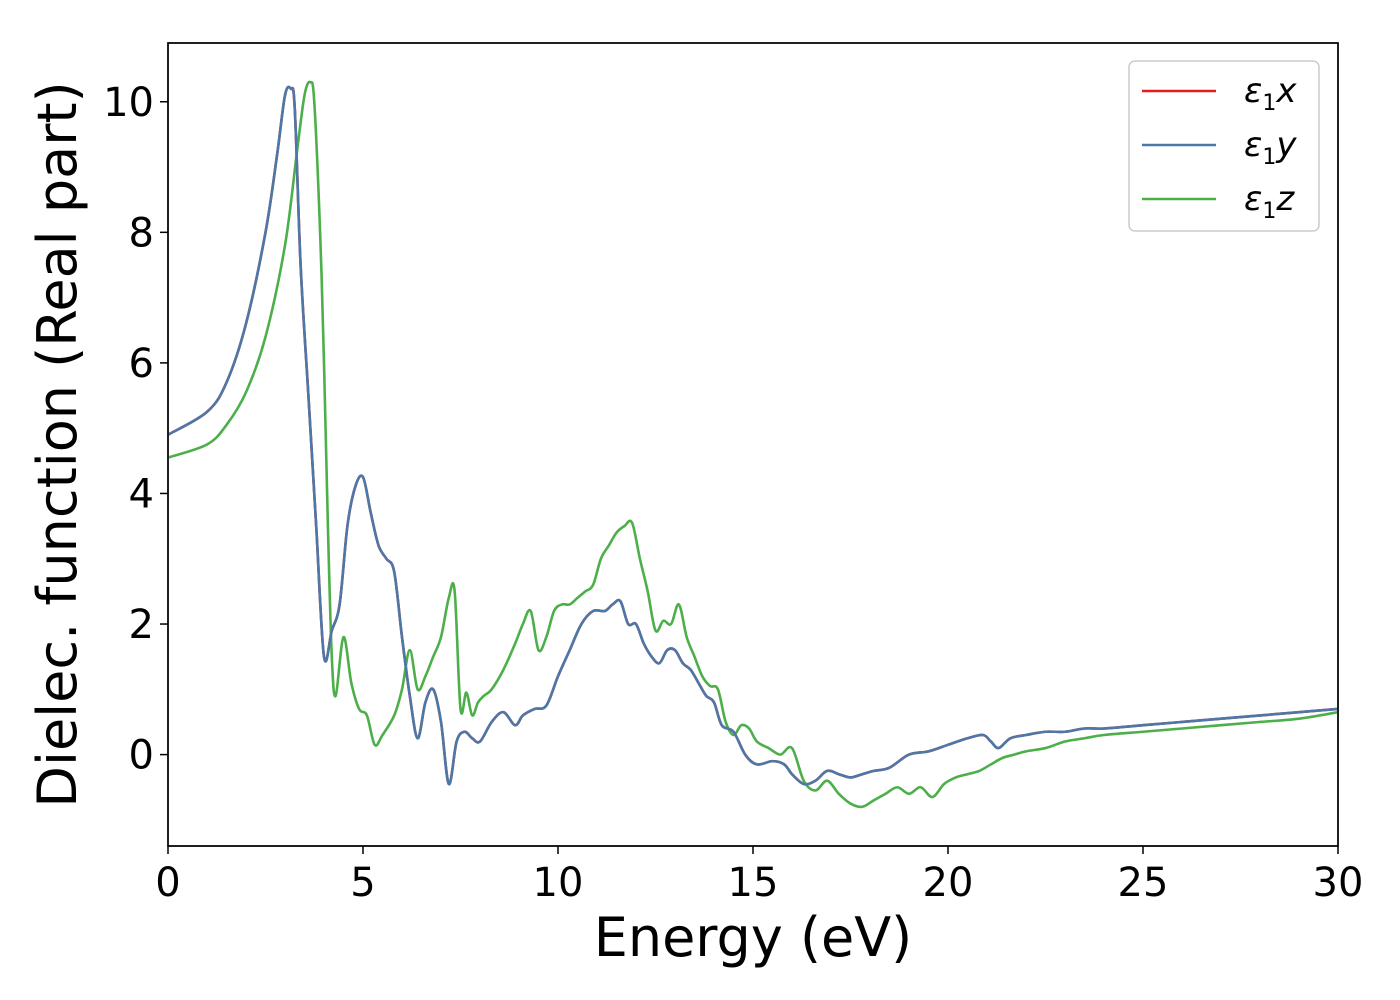 This screenshot has width=1400, height=1000. I want to click on y-tick-label: 2, so click(141, 625).